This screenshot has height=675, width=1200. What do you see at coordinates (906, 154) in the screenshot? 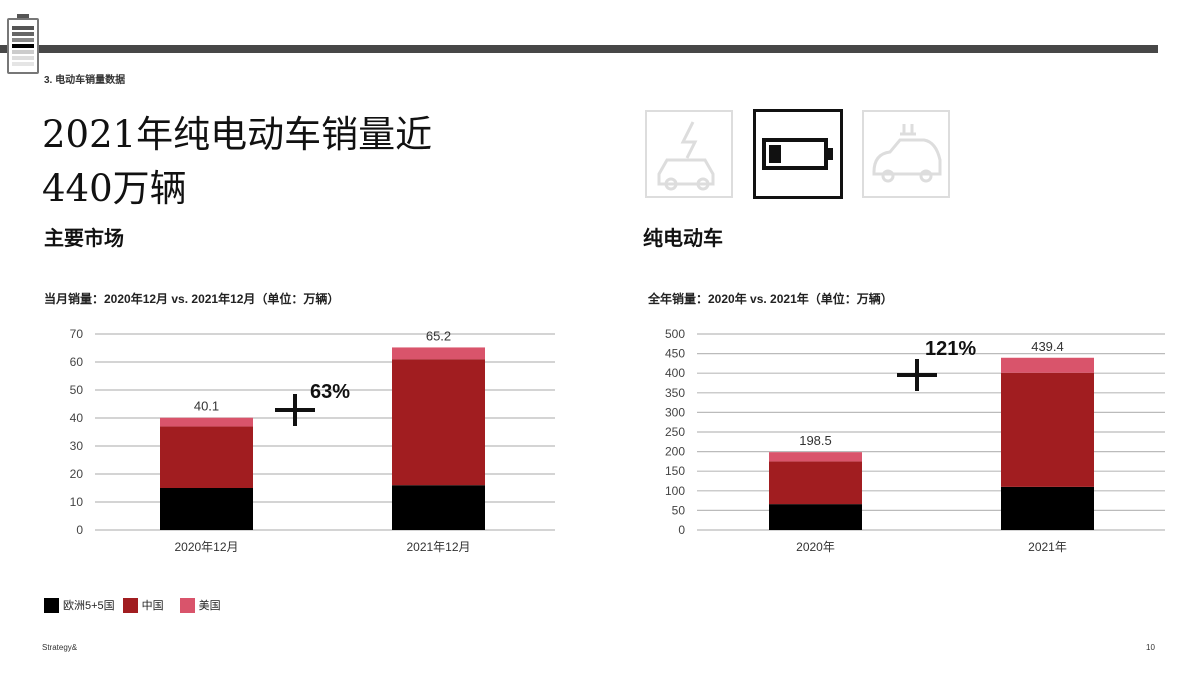
I see `plug-car-icon` at bounding box center [906, 154].